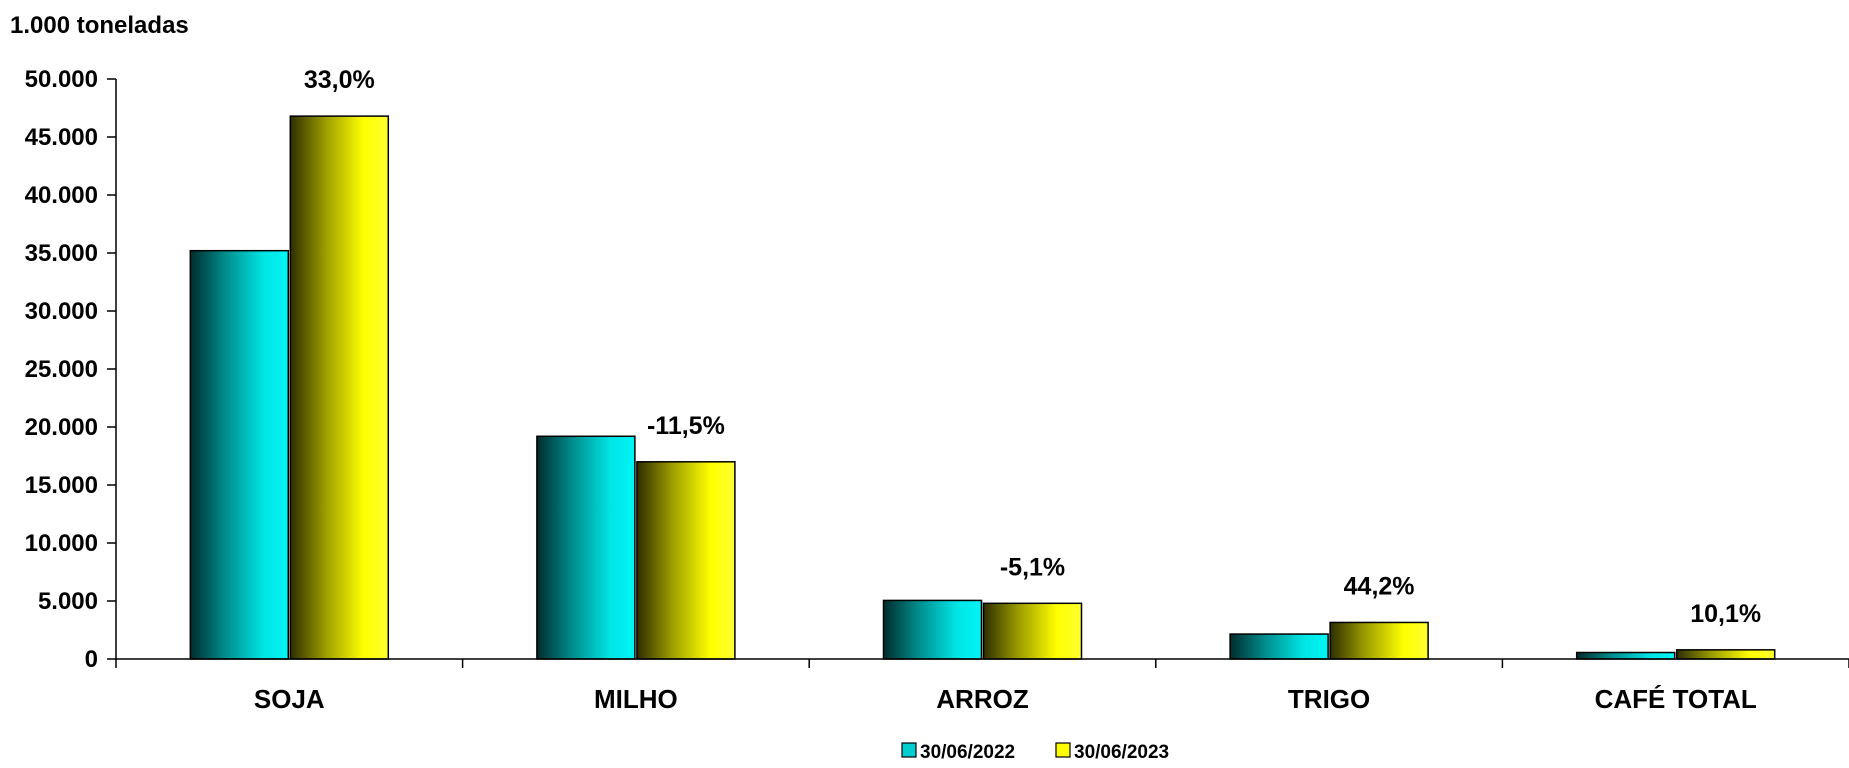  Describe the element at coordinates (61, 311) in the screenshot. I see `y-tick-label: 30.000` at that location.